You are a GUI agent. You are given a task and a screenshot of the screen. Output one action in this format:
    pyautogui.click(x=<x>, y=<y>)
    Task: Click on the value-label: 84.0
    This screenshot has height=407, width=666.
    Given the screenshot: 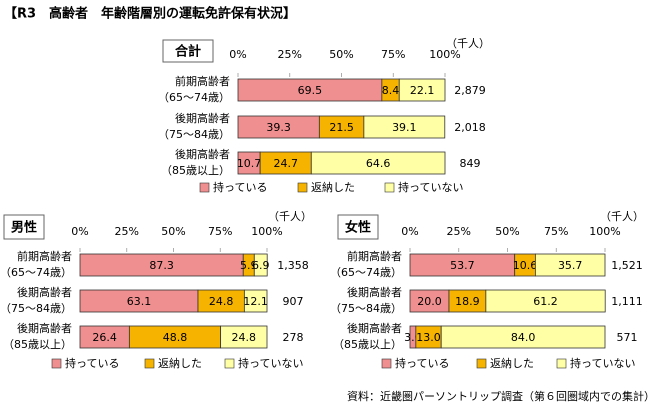 What is the action you would take?
    pyautogui.click(x=523, y=337)
    